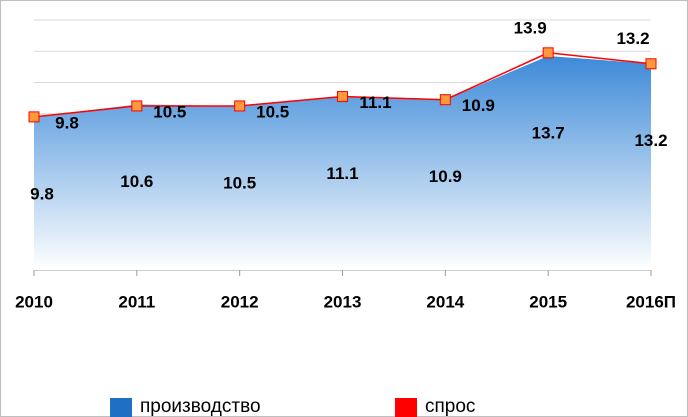 The image size is (688, 417). What do you see at coordinates (530, 27) in the screenshot?
I see `data-label: 13.9` at bounding box center [530, 27].